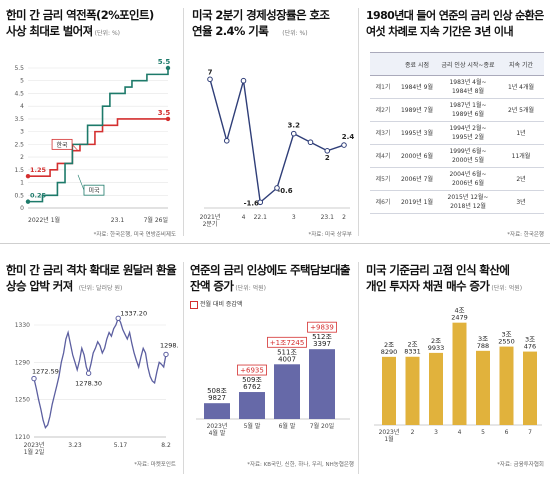  What do you see at coordinates (252, 370) in the screenshot?
I see `delta-box` at bounding box center [252, 370].